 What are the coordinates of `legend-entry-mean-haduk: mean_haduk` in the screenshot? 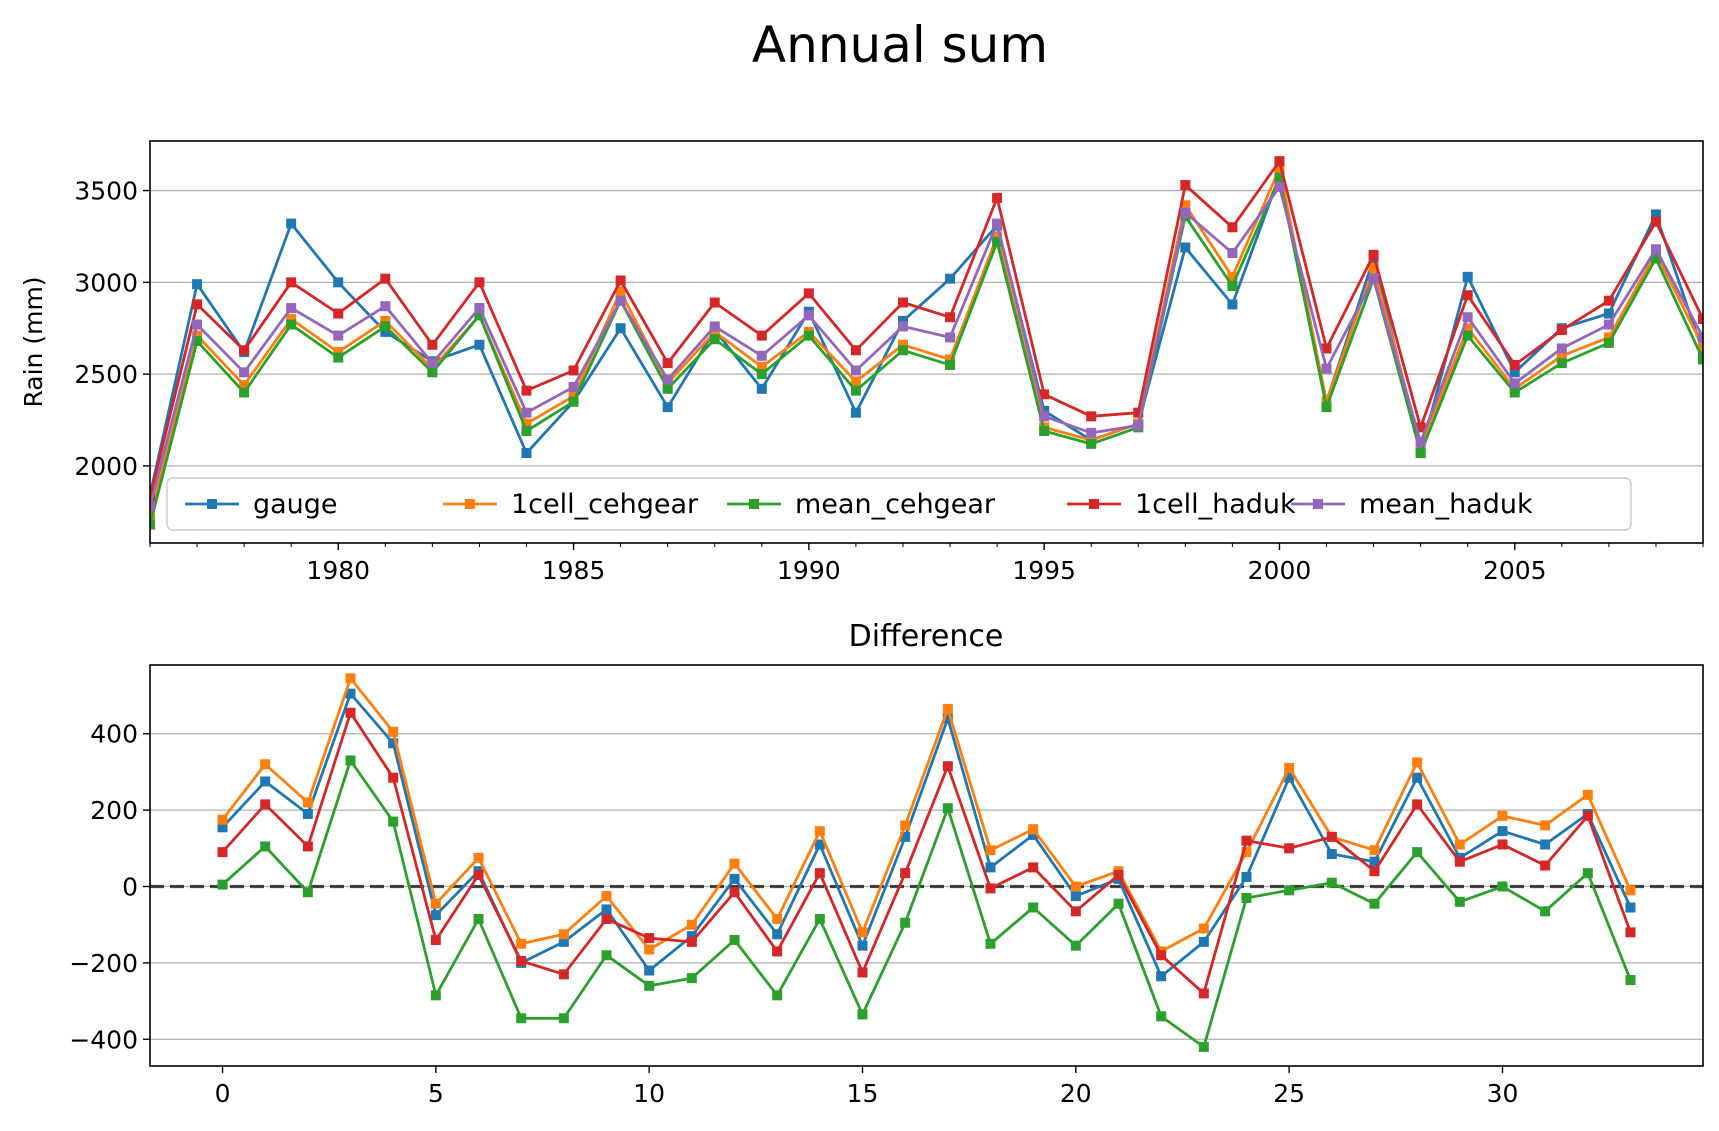 It's located at (1412, 504).